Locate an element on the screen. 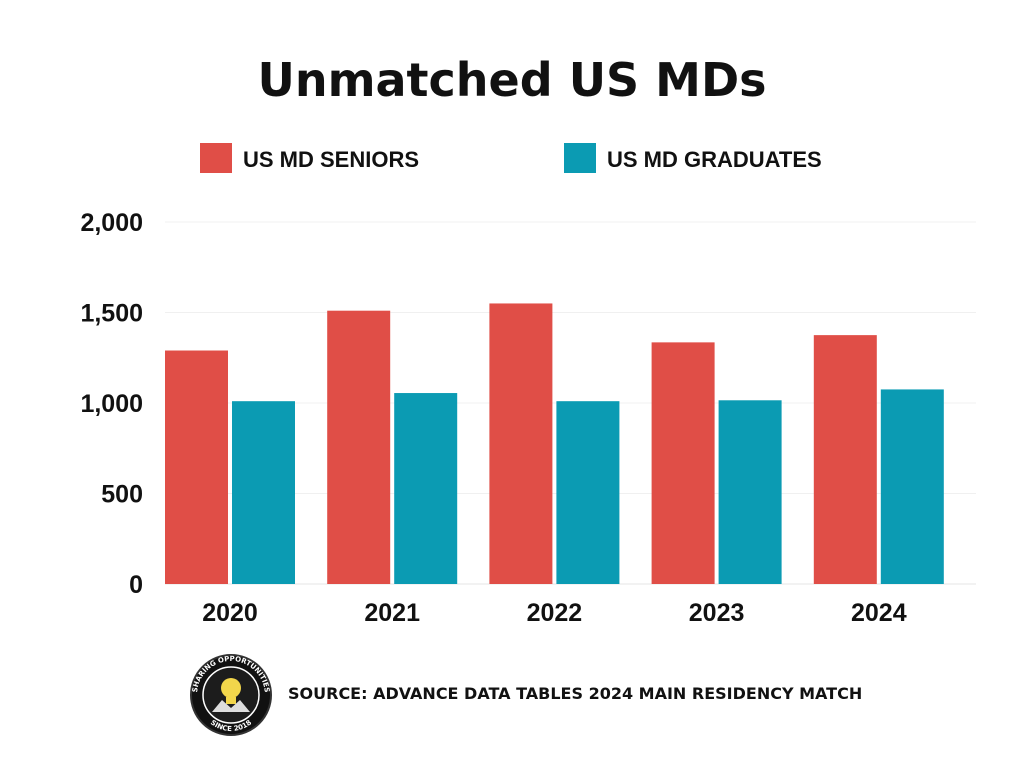 The width and height of the screenshot is (1024, 768). bar-graduates-2021 is located at coordinates (426, 488).